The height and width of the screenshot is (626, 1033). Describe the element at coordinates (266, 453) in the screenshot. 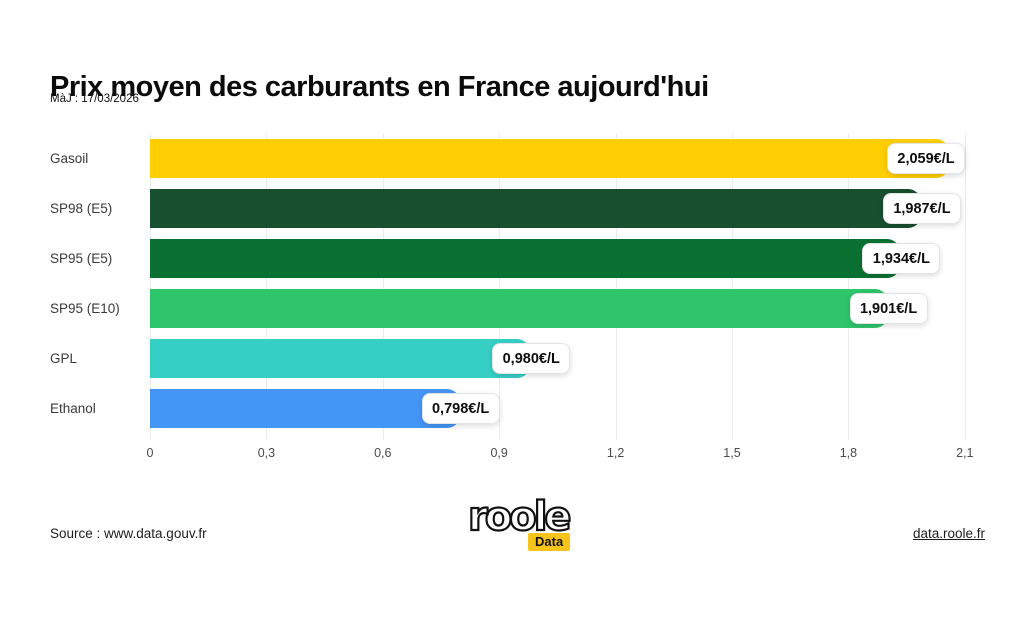

I see `x-tick-label: 0,3` at that location.